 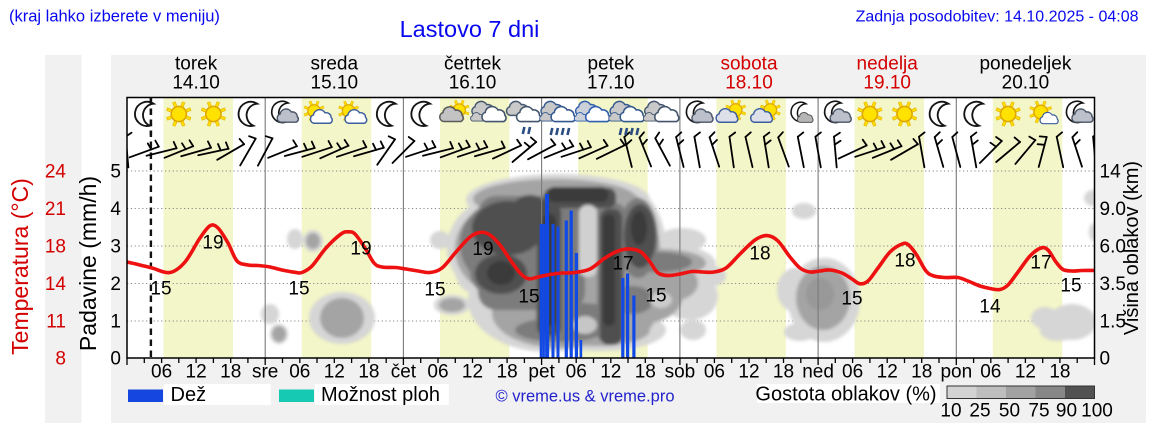 What do you see at coordinates (1025, 64) in the screenshot?
I see `svg-text: ponedeljek` at bounding box center [1025, 64].